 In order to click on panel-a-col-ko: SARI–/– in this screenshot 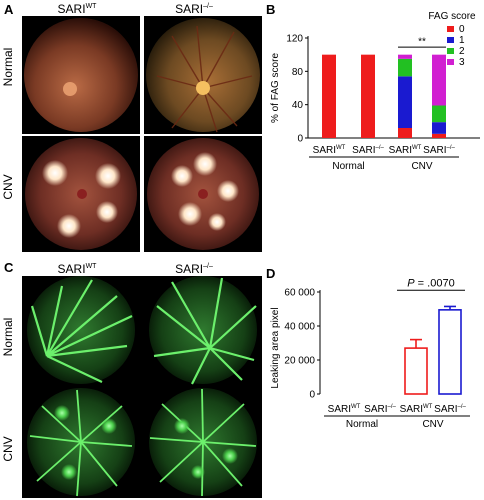, I will do `click(194, 9)`.